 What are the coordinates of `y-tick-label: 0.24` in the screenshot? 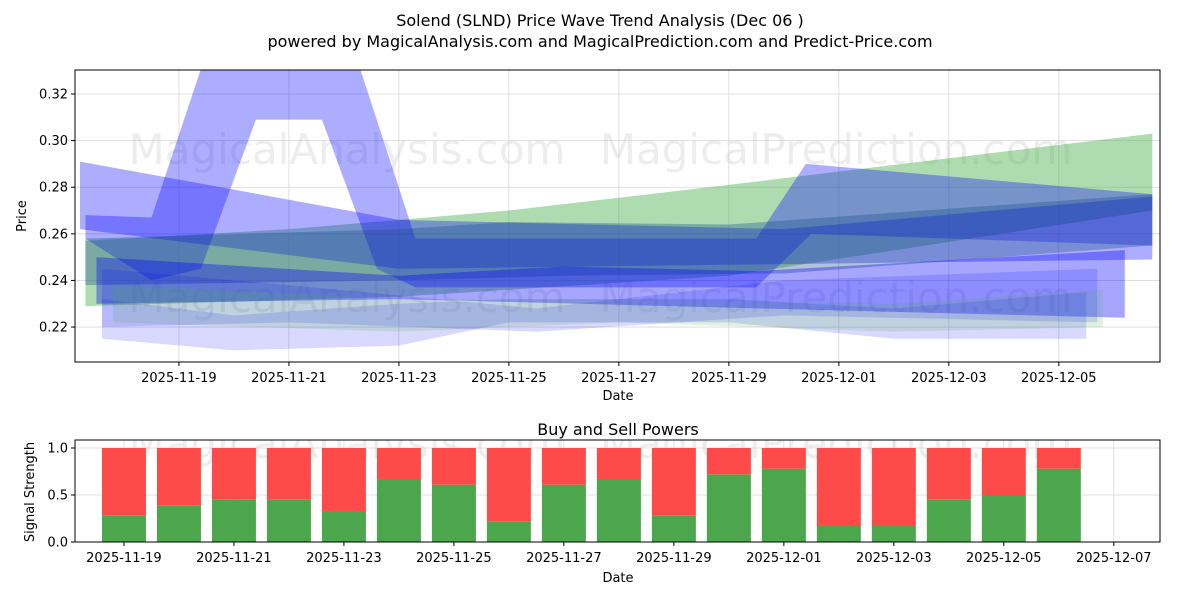 It's located at (53, 281).